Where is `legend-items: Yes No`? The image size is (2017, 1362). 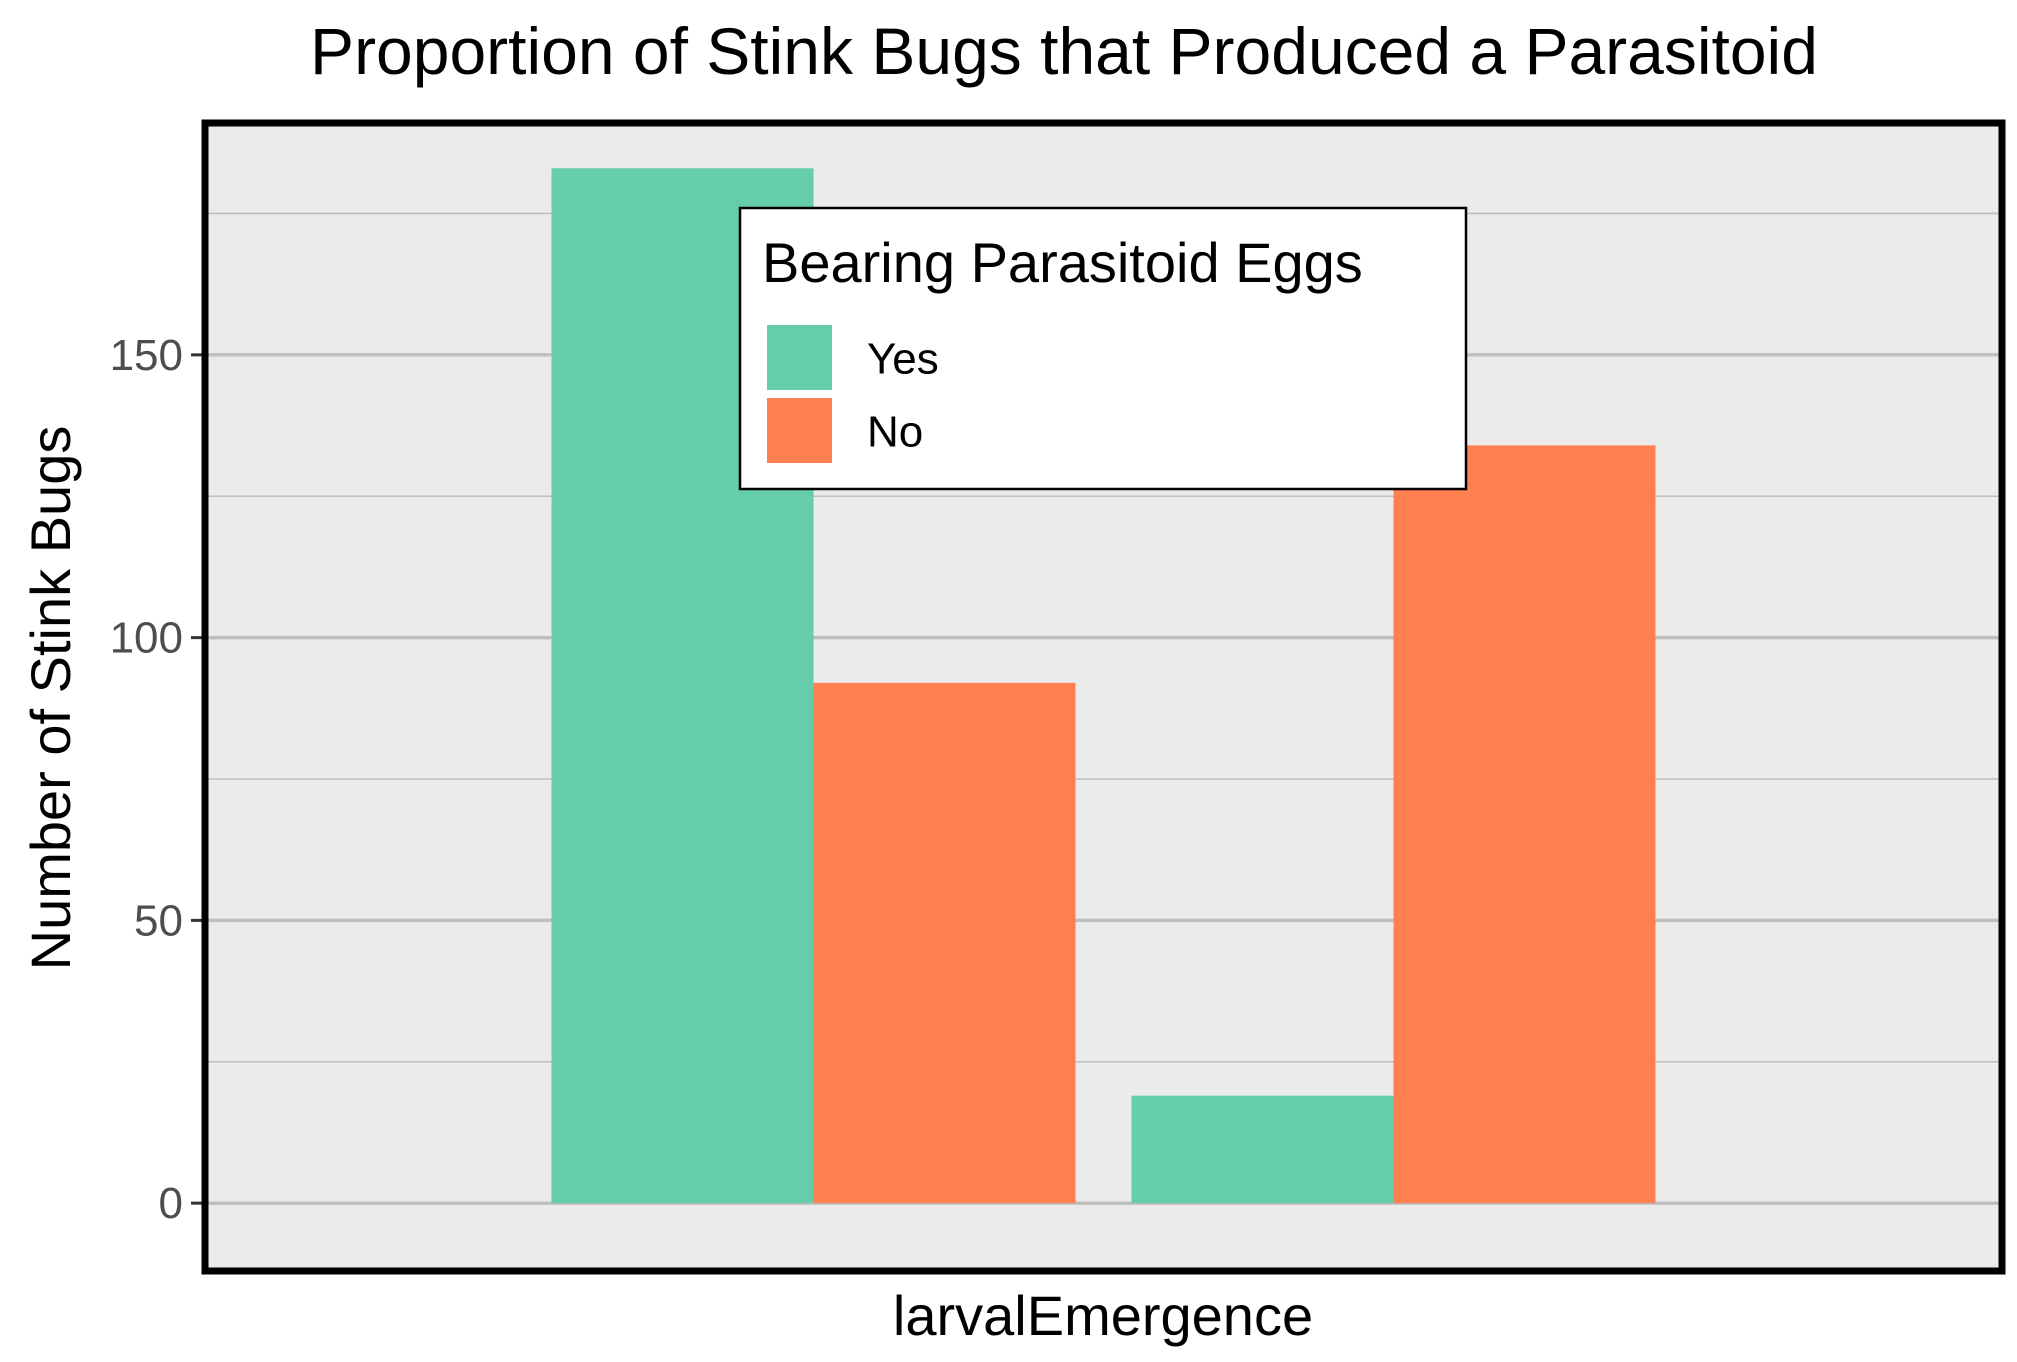
legend-items: Yes No is located at coordinates (852, 394).